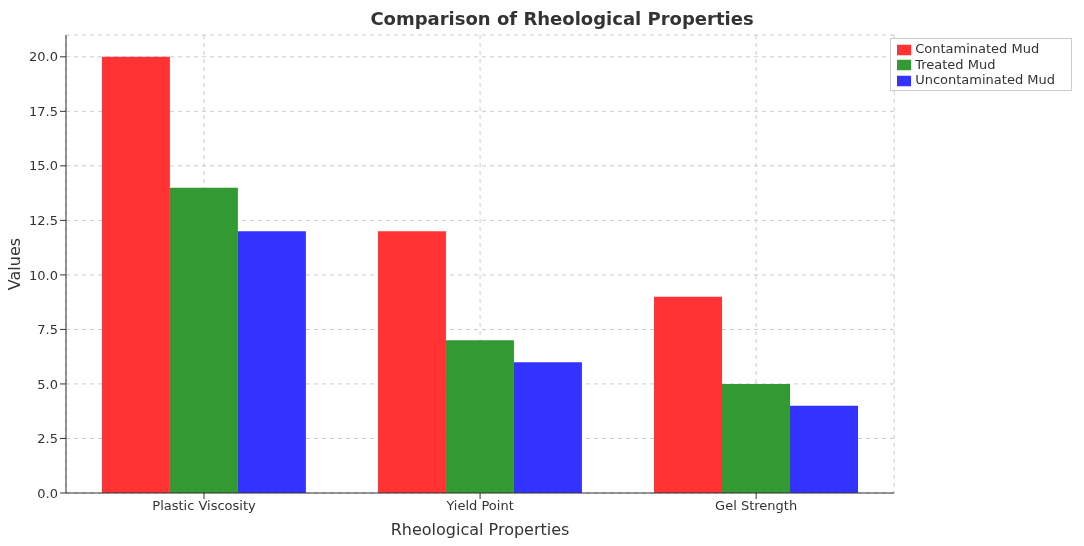  I want to click on y-tick-label: 0.0, so click(47, 493).